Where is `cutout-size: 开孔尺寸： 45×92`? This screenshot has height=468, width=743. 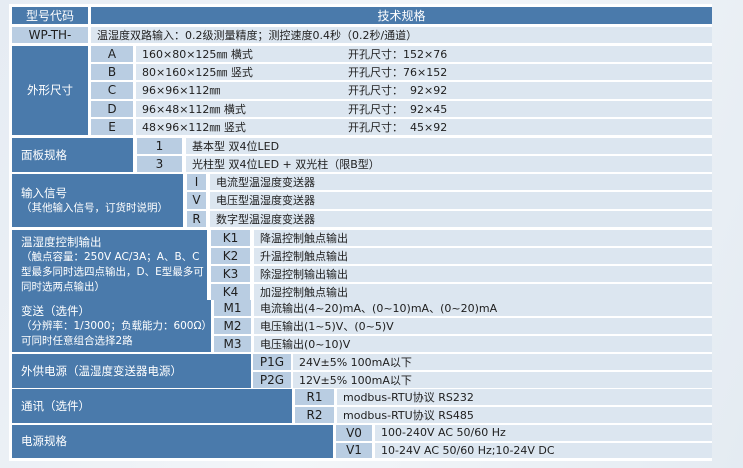 cutout-size: 开孔尺寸： 45×92 is located at coordinates (398, 127).